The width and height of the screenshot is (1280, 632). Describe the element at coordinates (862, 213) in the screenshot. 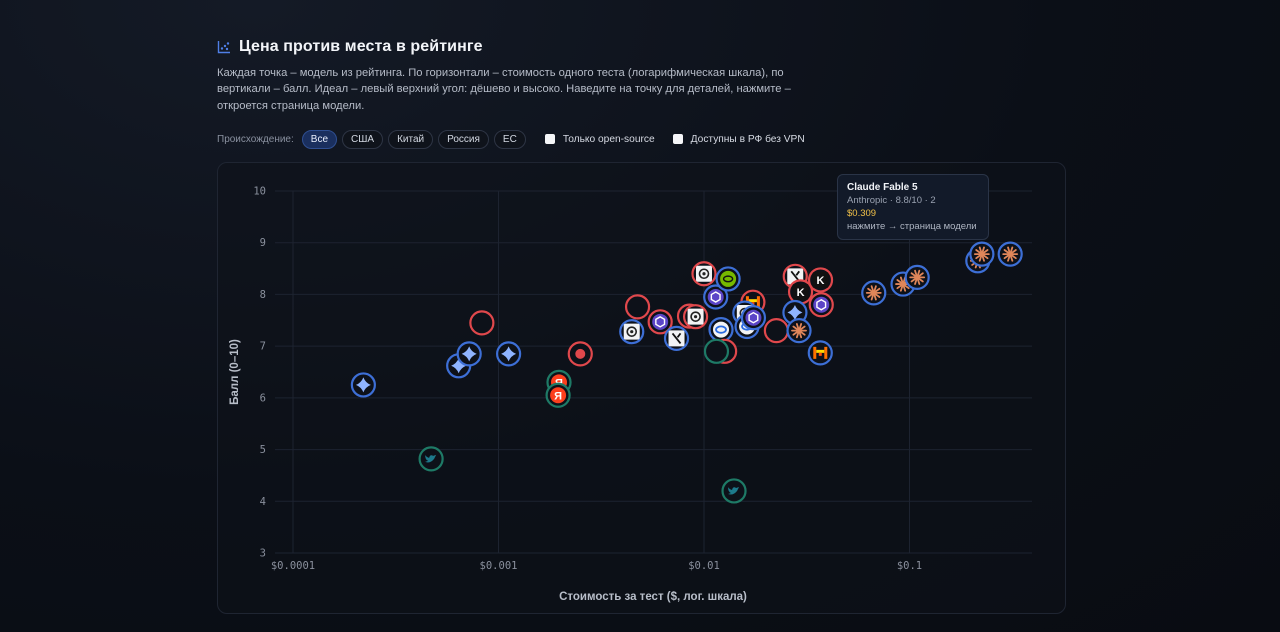

I see `tooltip-price: $0.309` at that location.